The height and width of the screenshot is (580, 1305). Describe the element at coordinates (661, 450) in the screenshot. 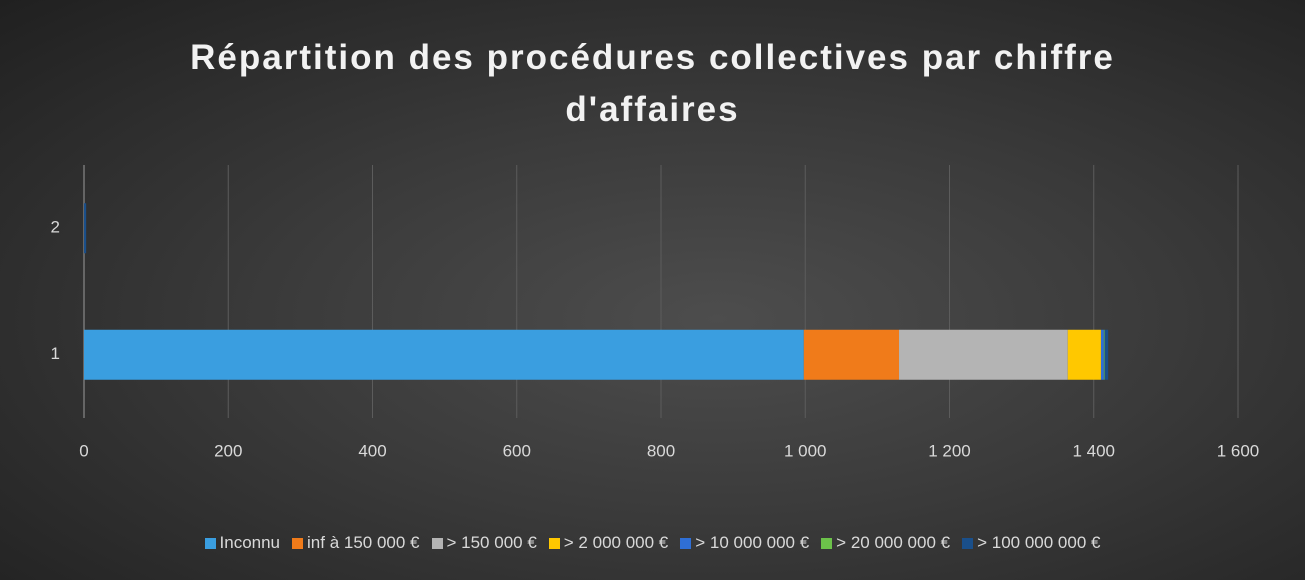

I see `x-tick-label: 800` at that location.